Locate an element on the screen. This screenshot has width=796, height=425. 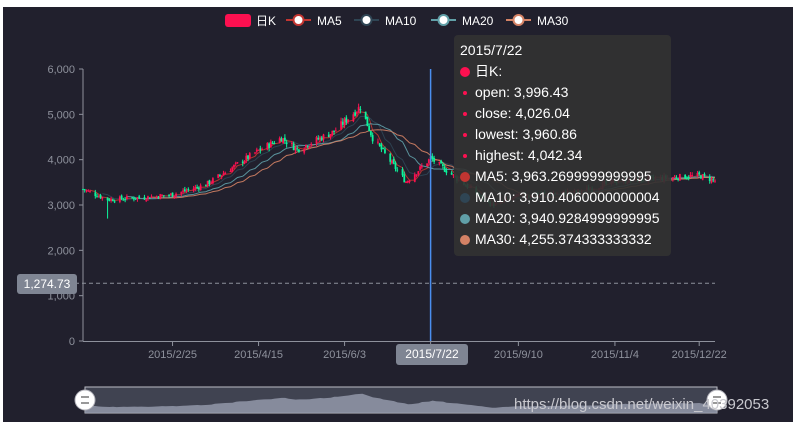
tooltip-close: close: 4,026.04 is located at coordinates (562, 113).